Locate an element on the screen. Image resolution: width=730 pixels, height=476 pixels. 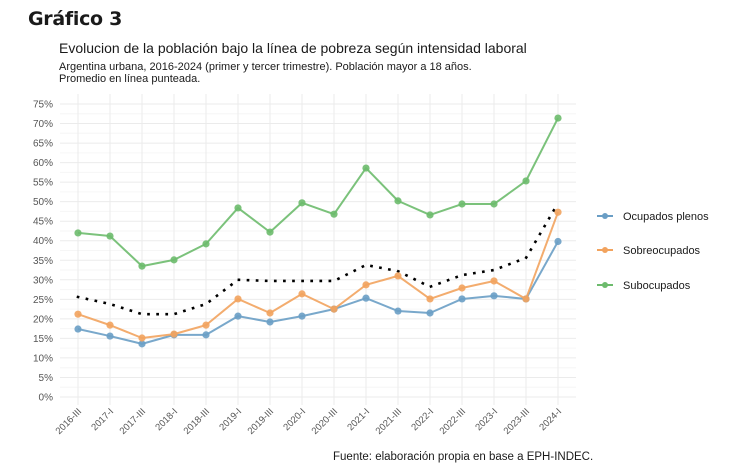
legend: Ocupados plenos Sobreocupados Subocupados is located at coordinates (653, 251).